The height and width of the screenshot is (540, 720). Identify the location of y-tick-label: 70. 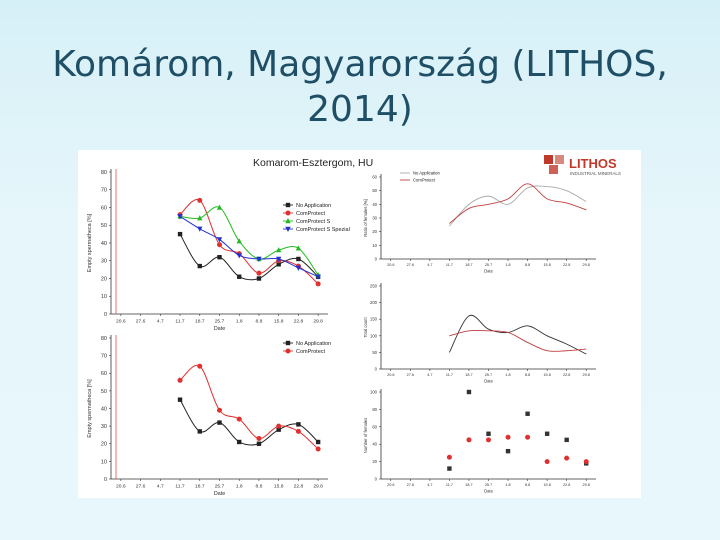
(104, 357).